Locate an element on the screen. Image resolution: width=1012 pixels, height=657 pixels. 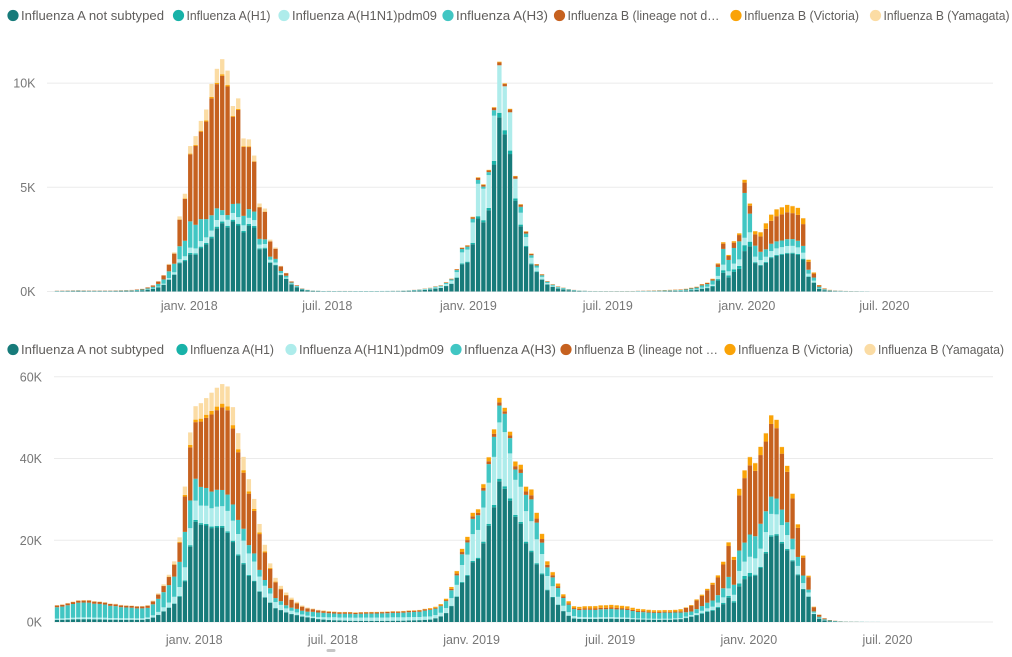
svg-text: 10K is located at coordinates (24, 84).